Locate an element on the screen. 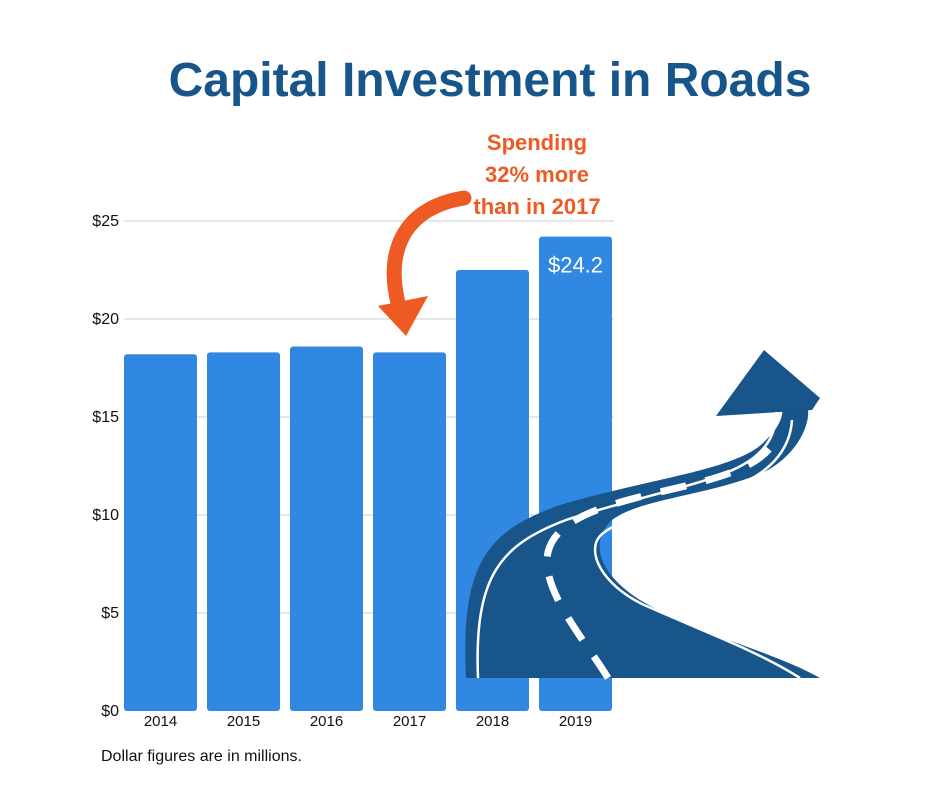 This screenshot has width=940, height=788. bar-2015 is located at coordinates (243, 531).